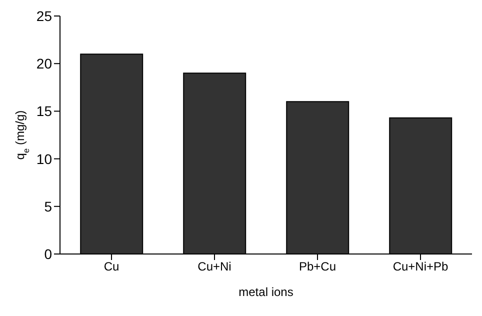 The width and height of the screenshot is (482, 316). What do you see at coordinates (44, 111) in the screenshot?
I see `y-tick-label: 15` at bounding box center [44, 111].